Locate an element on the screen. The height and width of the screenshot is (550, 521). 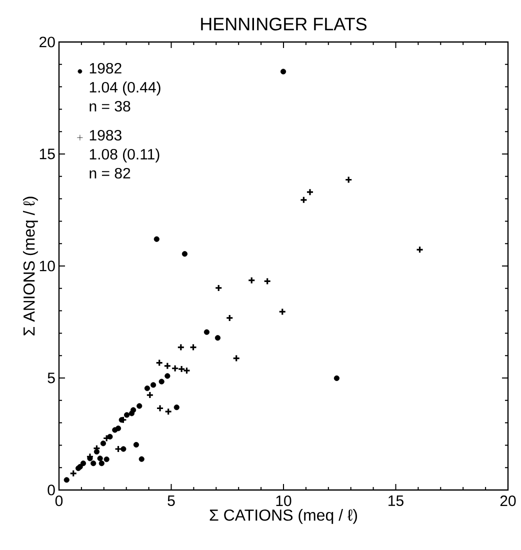
chart-title: HENNINGER FLATS is located at coordinates (284, 24).